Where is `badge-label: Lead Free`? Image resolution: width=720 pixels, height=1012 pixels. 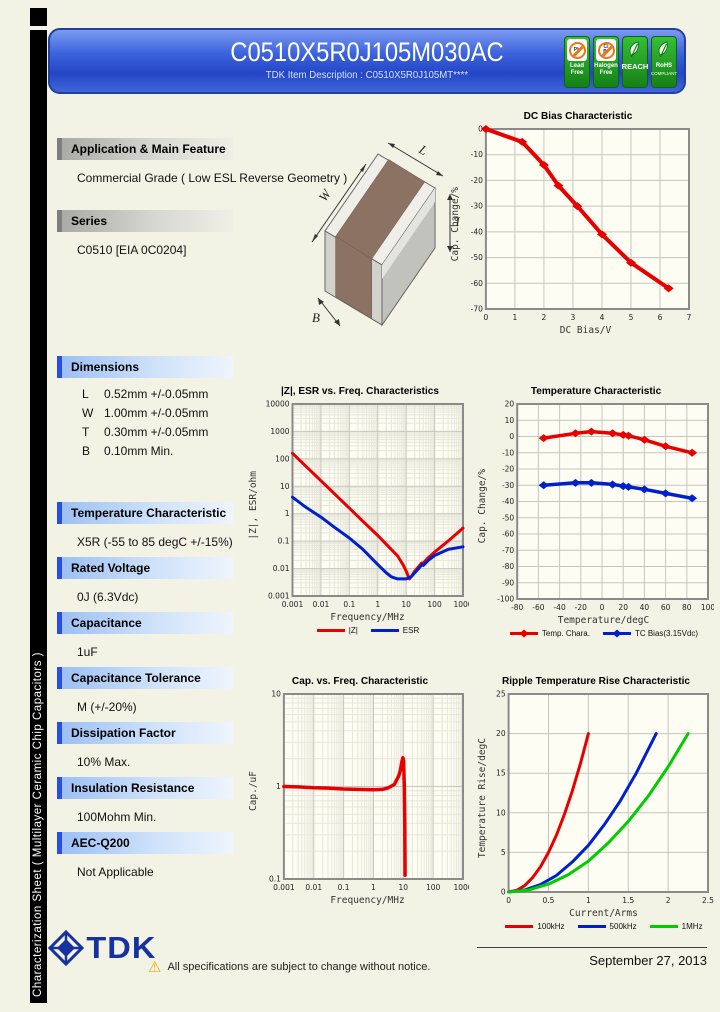
badge-label: Lead Free is located at coordinates (576, 69).